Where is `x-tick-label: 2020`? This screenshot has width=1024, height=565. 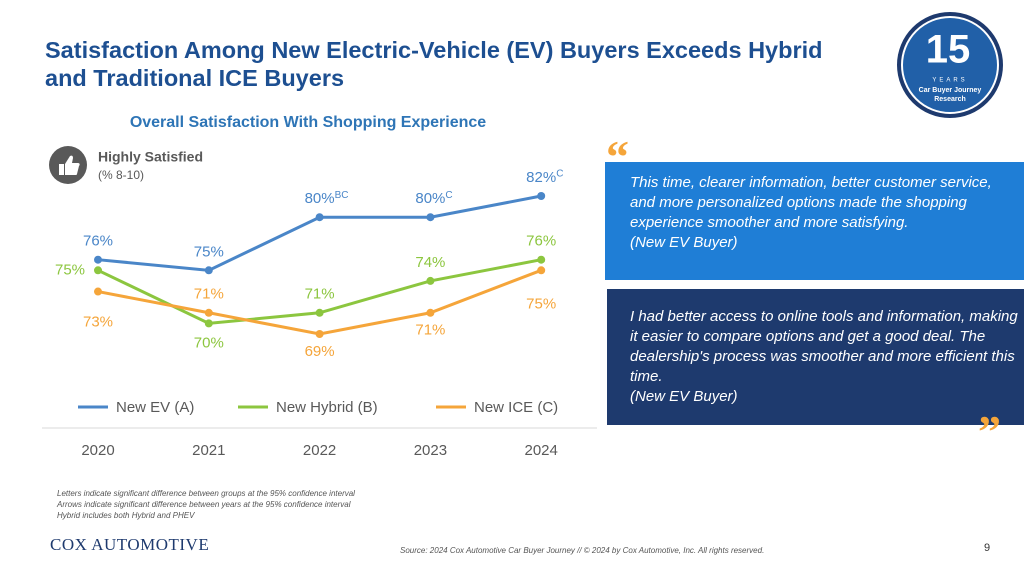
x-tick-label: 2020 is located at coordinates (97, 450).